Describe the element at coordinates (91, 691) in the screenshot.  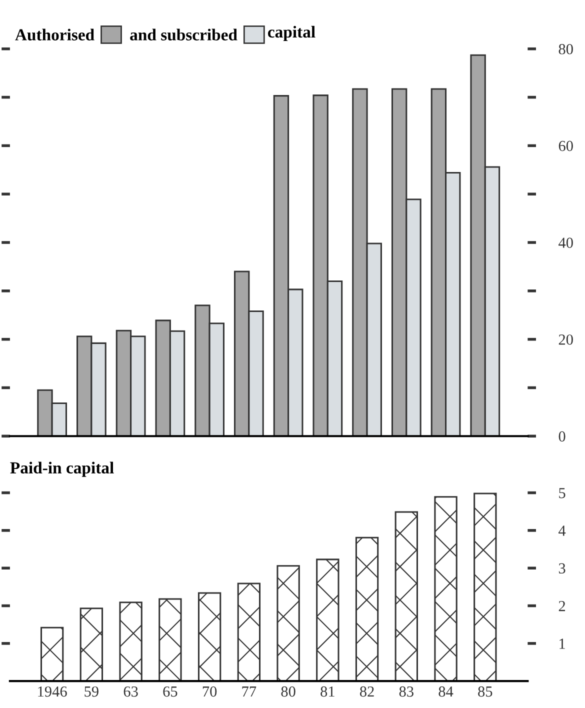
I see `x-tick-label: 59` at that location.